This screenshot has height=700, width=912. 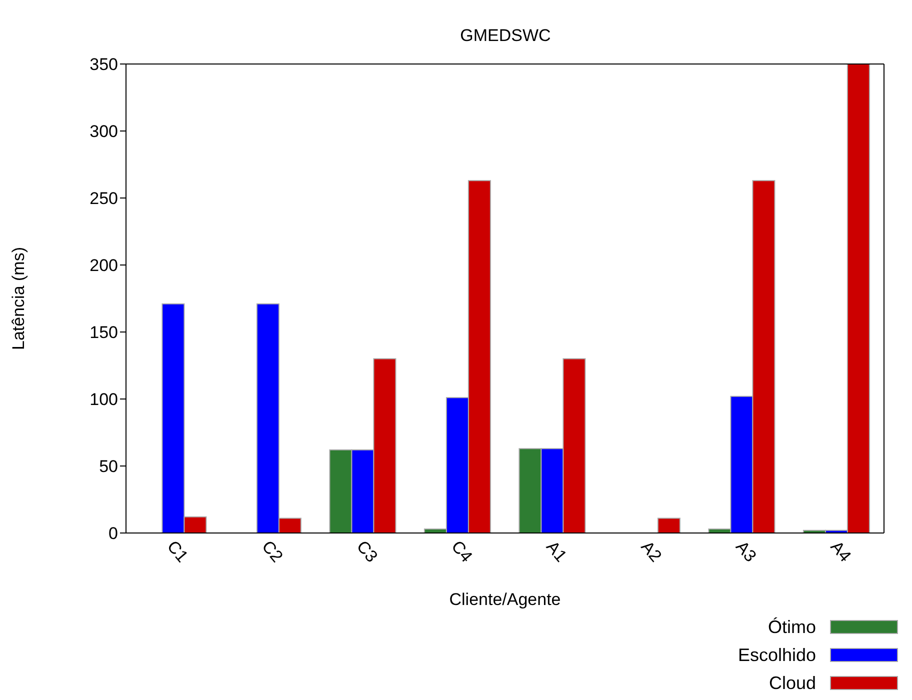 I want to click on y-tick-label: 0, so click(x=113, y=534).